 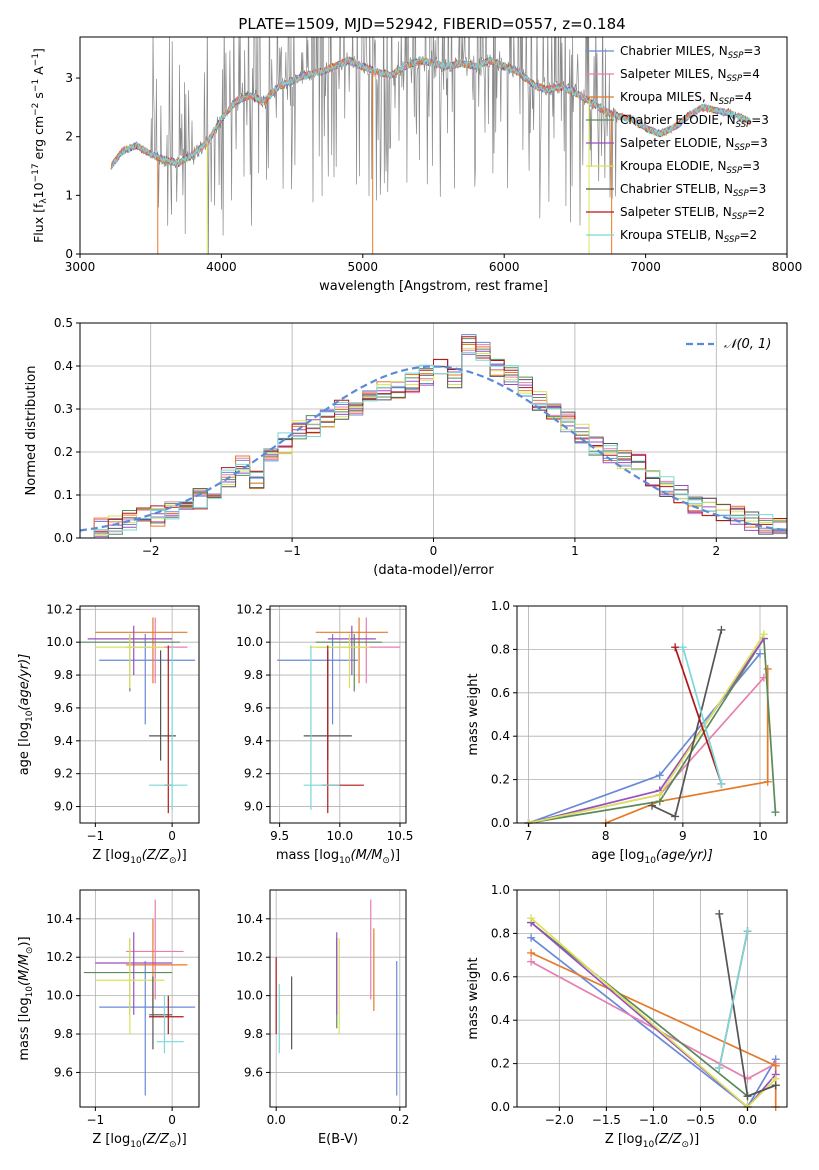 What do you see at coordinates (63, 495) in the screenshot?
I see `y-tick-label: 0.1` at bounding box center [63, 495].